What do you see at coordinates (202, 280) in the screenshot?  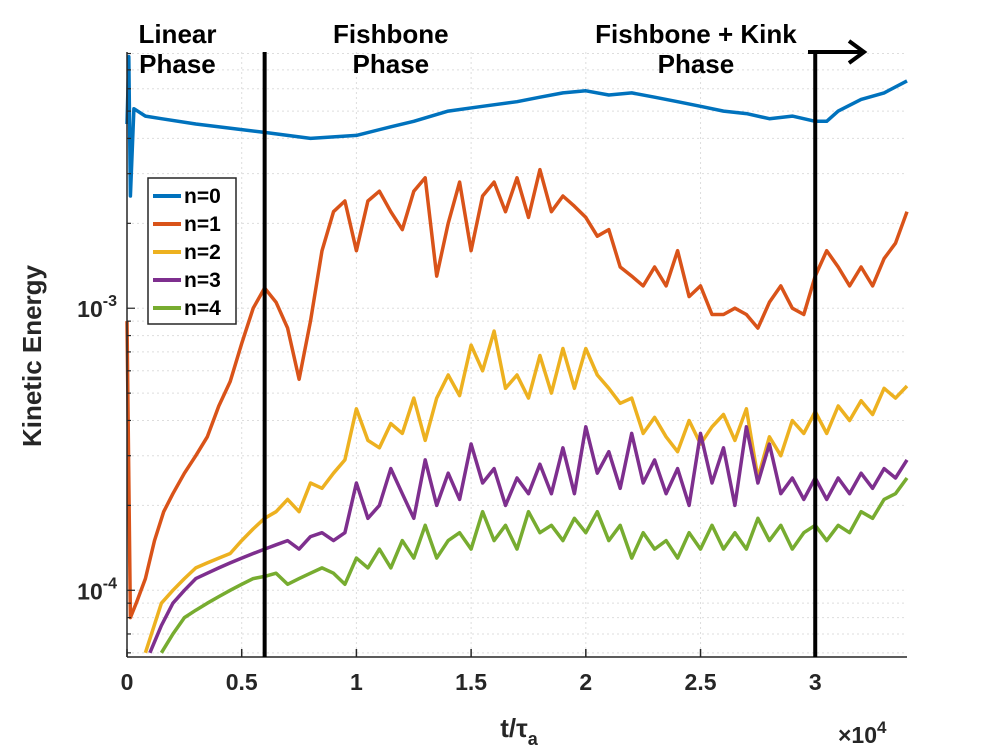 I see `legend-label: n=3` at bounding box center [202, 280].